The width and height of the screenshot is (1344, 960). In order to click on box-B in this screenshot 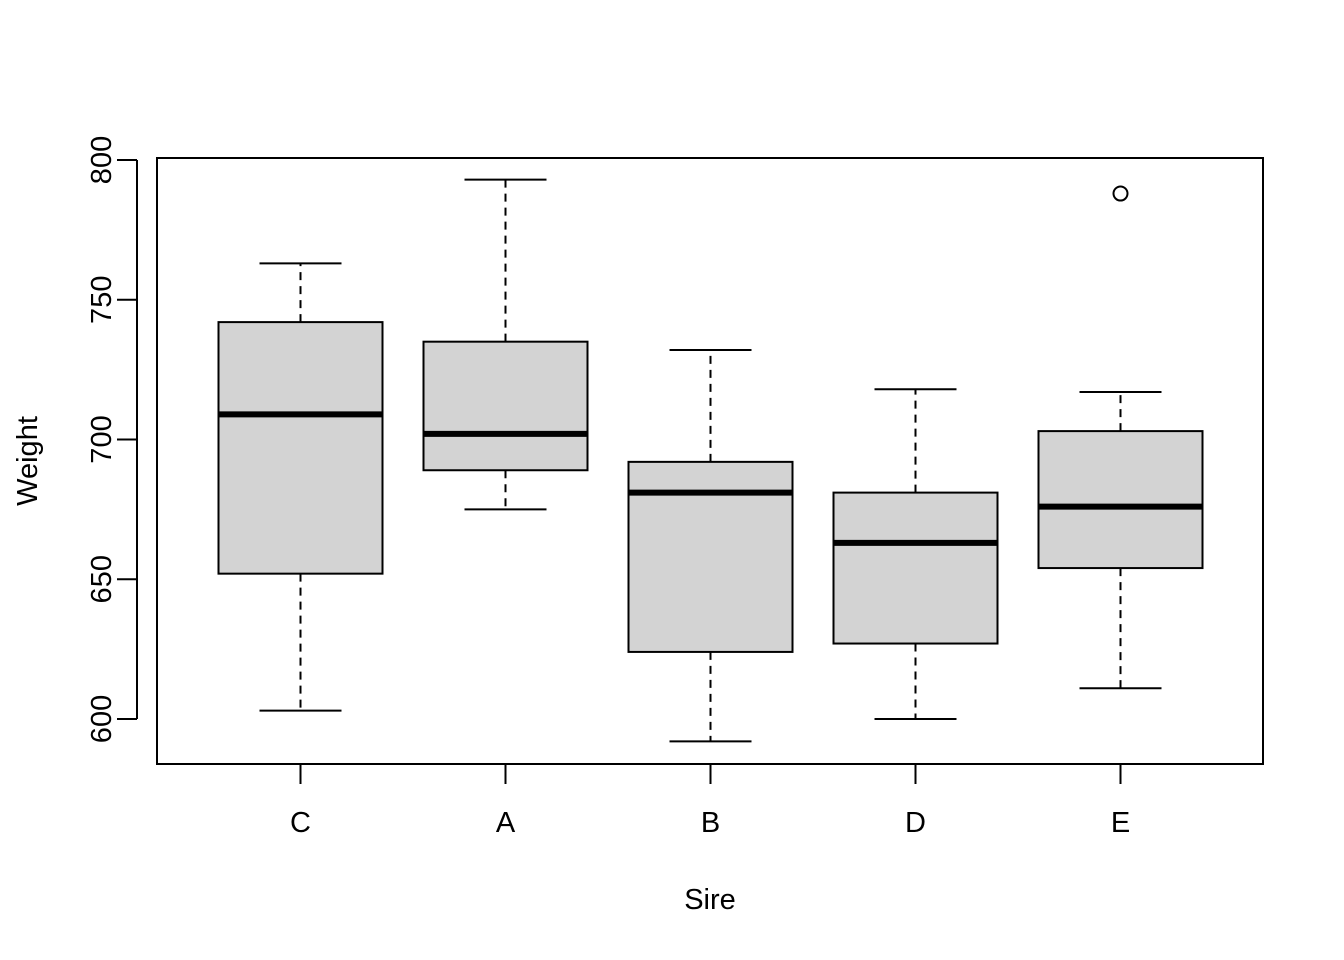, I will do `click(710, 546)`.